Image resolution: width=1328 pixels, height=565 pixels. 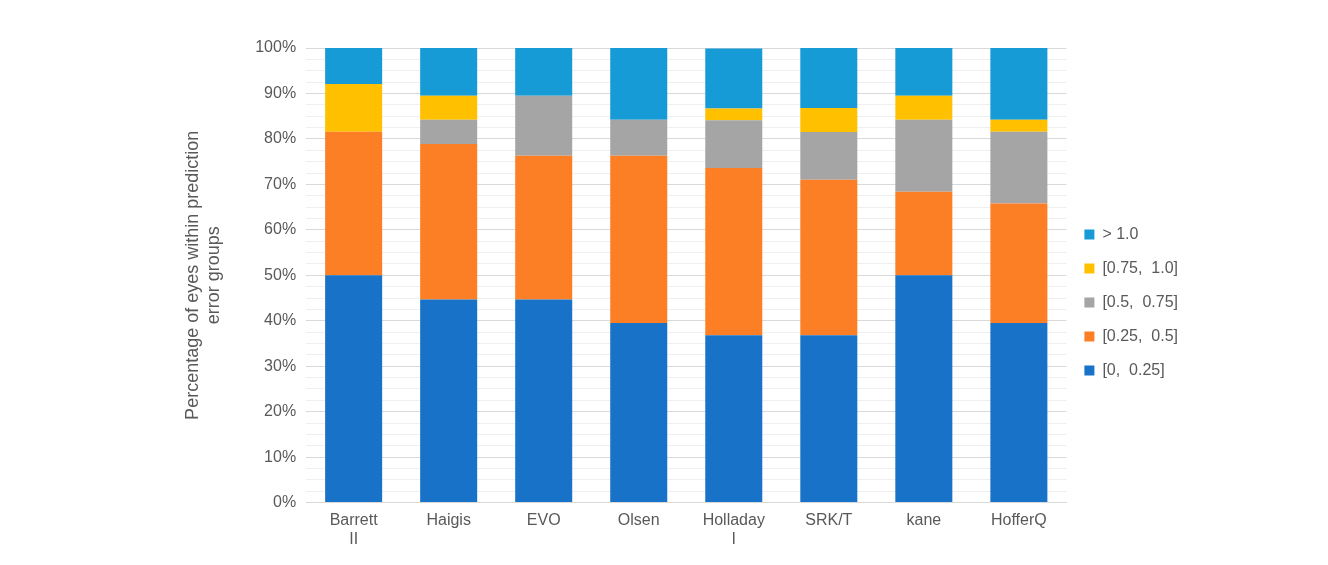 What do you see at coordinates (1019, 519) in the screenshot?
I see `x-tick-label: HofferQ` at bounding box center [1019, 519].